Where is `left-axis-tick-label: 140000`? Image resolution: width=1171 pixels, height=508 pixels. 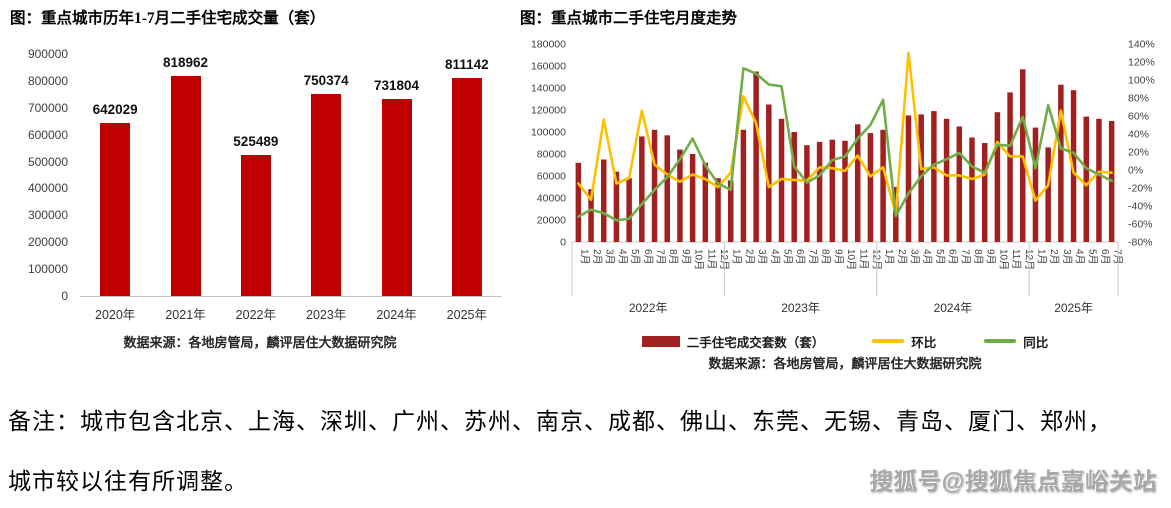
left-axis-tick-label: 140000 is located at coordinates (548, 89).